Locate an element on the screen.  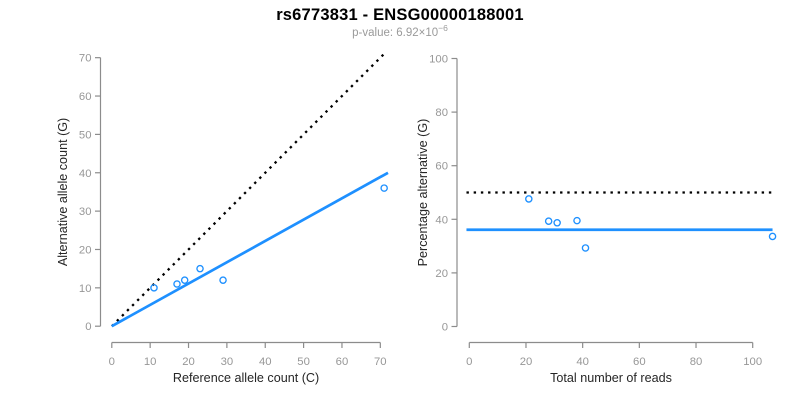
plot-title: rs6773831 - ENSG00000188001 is located at coordinates (400, 15).